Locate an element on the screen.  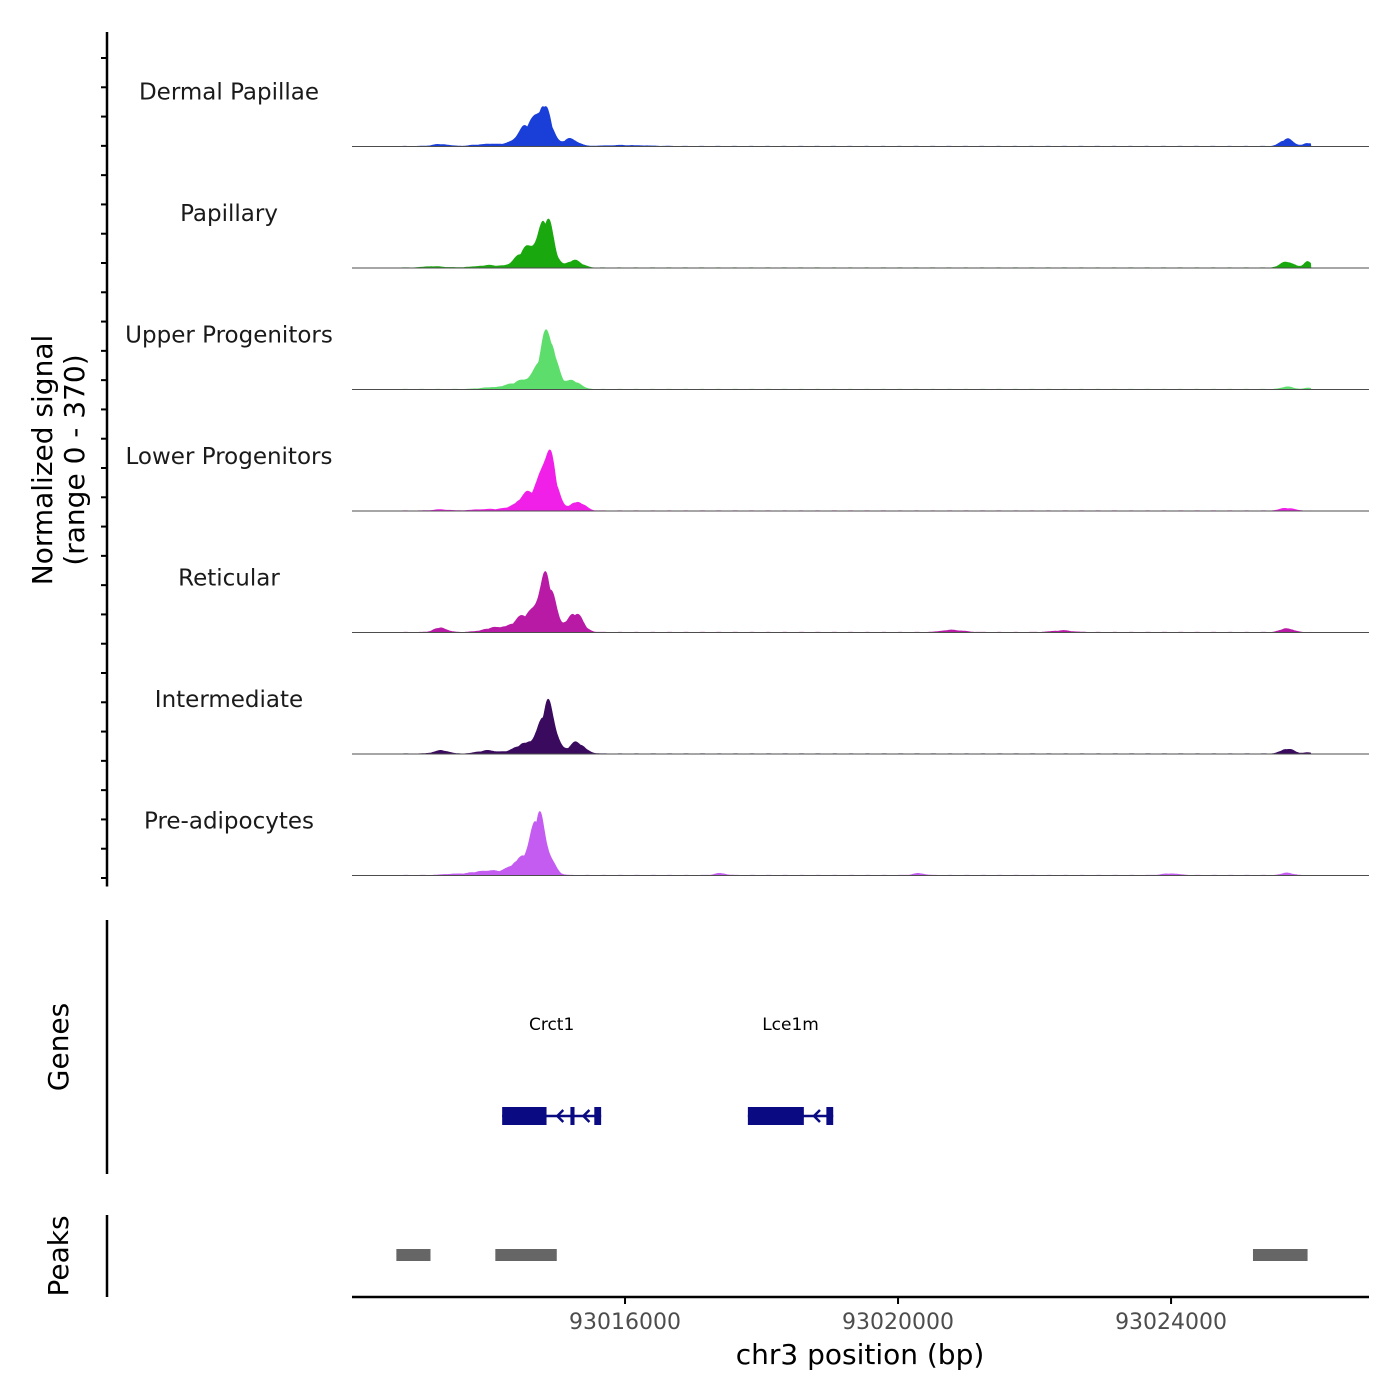
track-lower-progenitors: Lower Progenitors is located at coordinates (747, 478).